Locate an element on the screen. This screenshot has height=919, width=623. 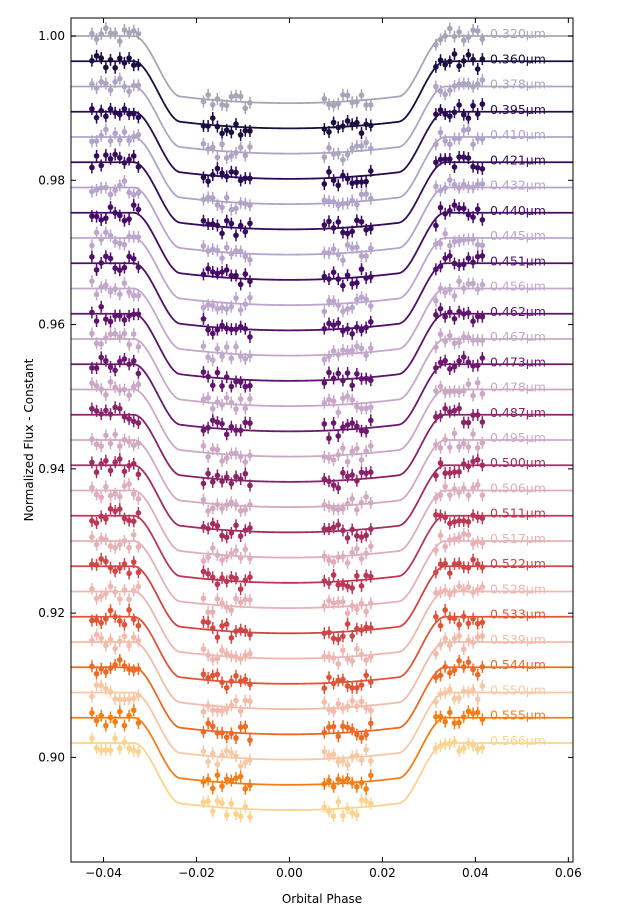
y-tick-label: 0.98 is located at coordinates (51, 180).